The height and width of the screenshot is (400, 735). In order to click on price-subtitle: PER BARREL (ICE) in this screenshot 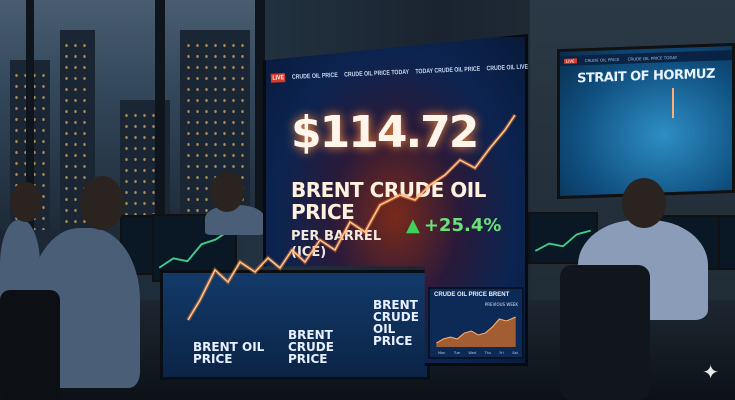, I will do `click(336, 245)`.